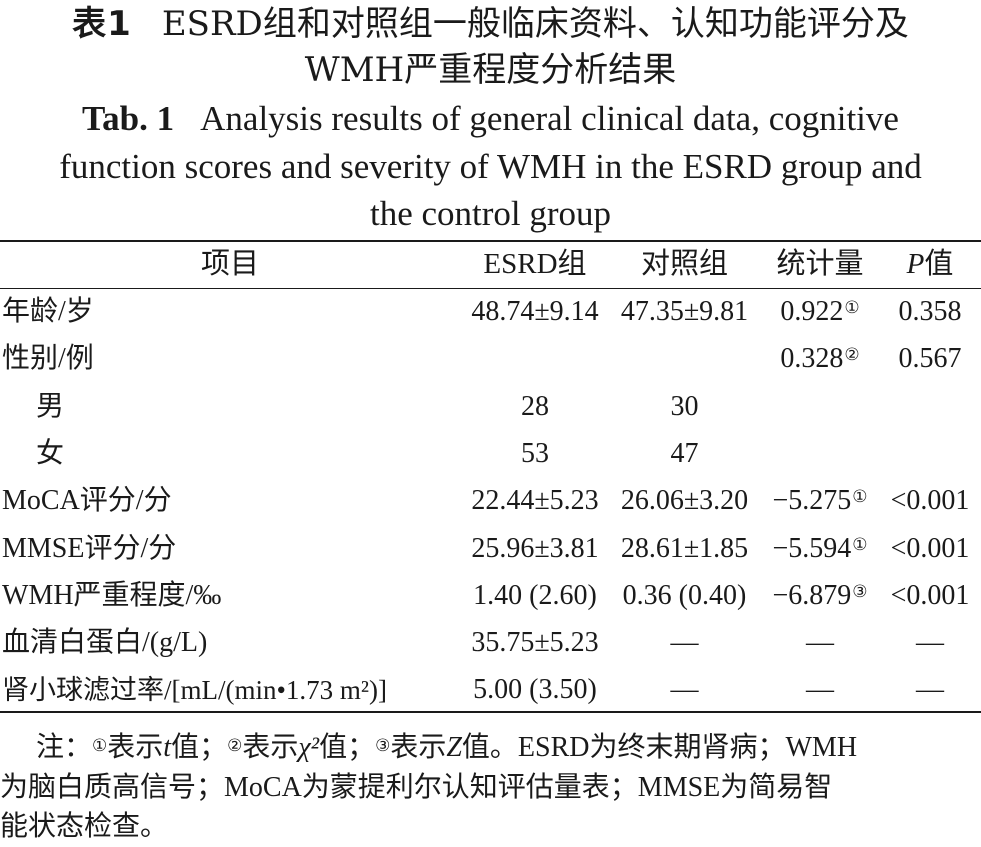 The image size is (981, 847). Describe the element at coordinates (684, 642) in the screenshot. I see `row-albumin-control: —` at that location.